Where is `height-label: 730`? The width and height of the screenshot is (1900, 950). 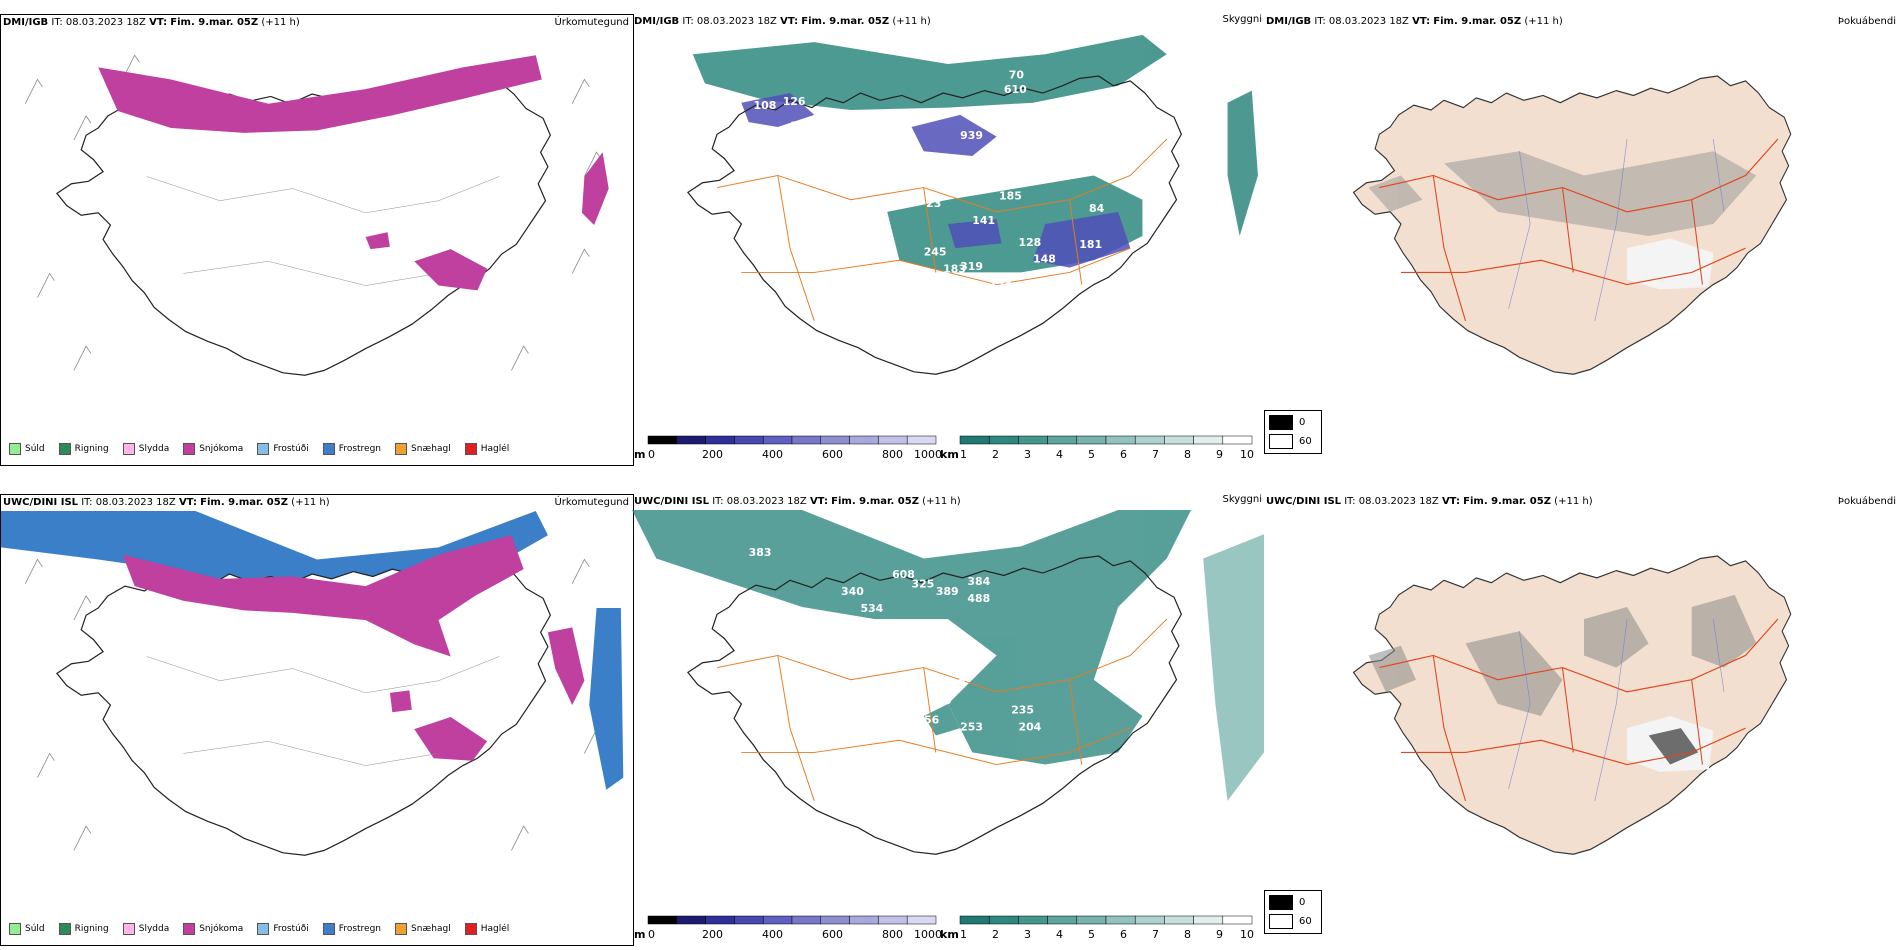 height-label: 730 is located at coordinates (954, 644).